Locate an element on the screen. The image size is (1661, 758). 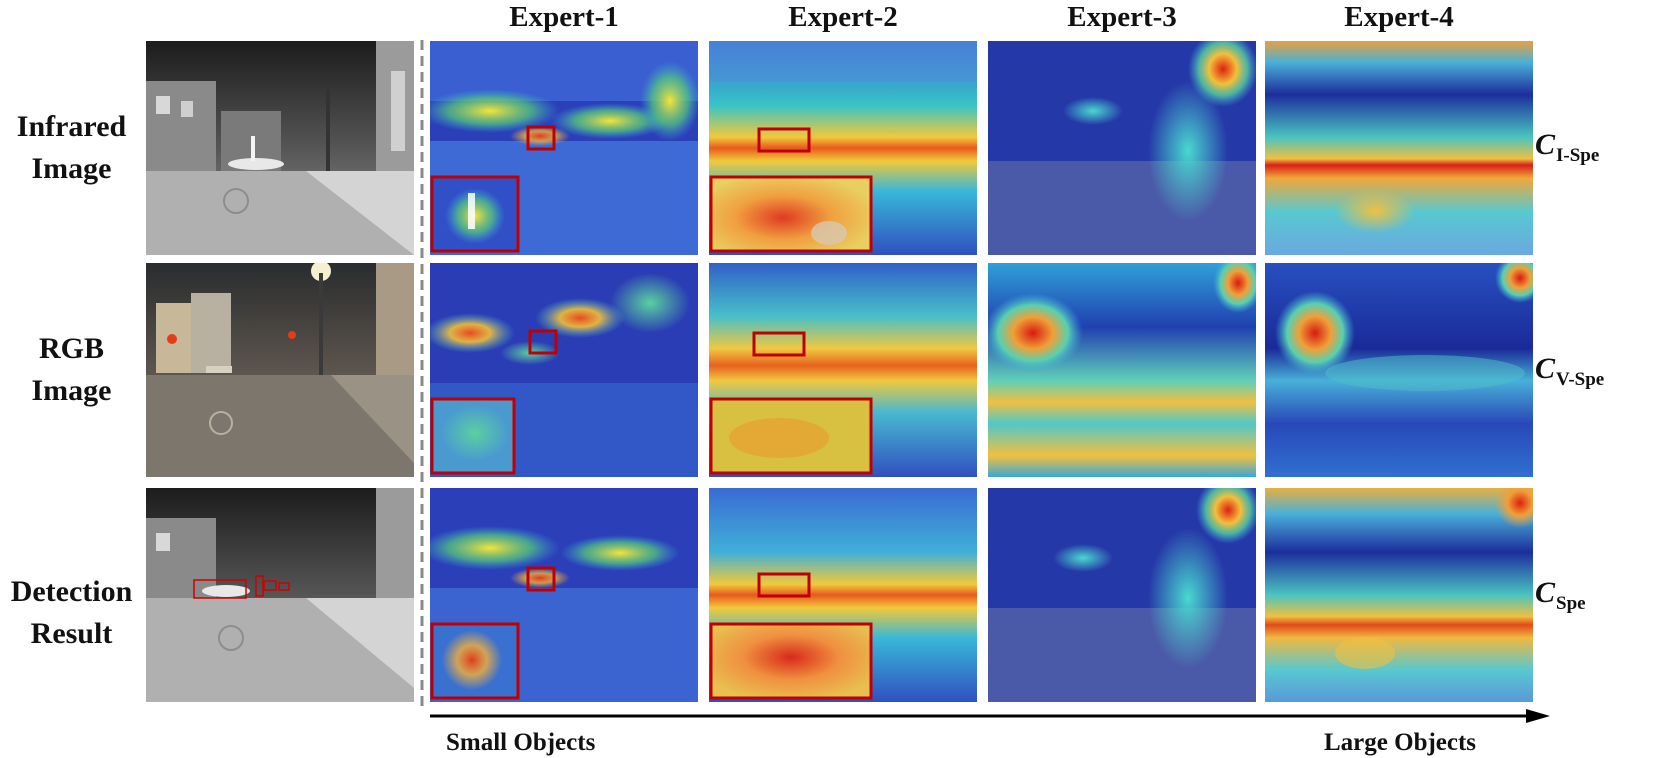
size-axis-arrow is located at coordinates (990, 716).